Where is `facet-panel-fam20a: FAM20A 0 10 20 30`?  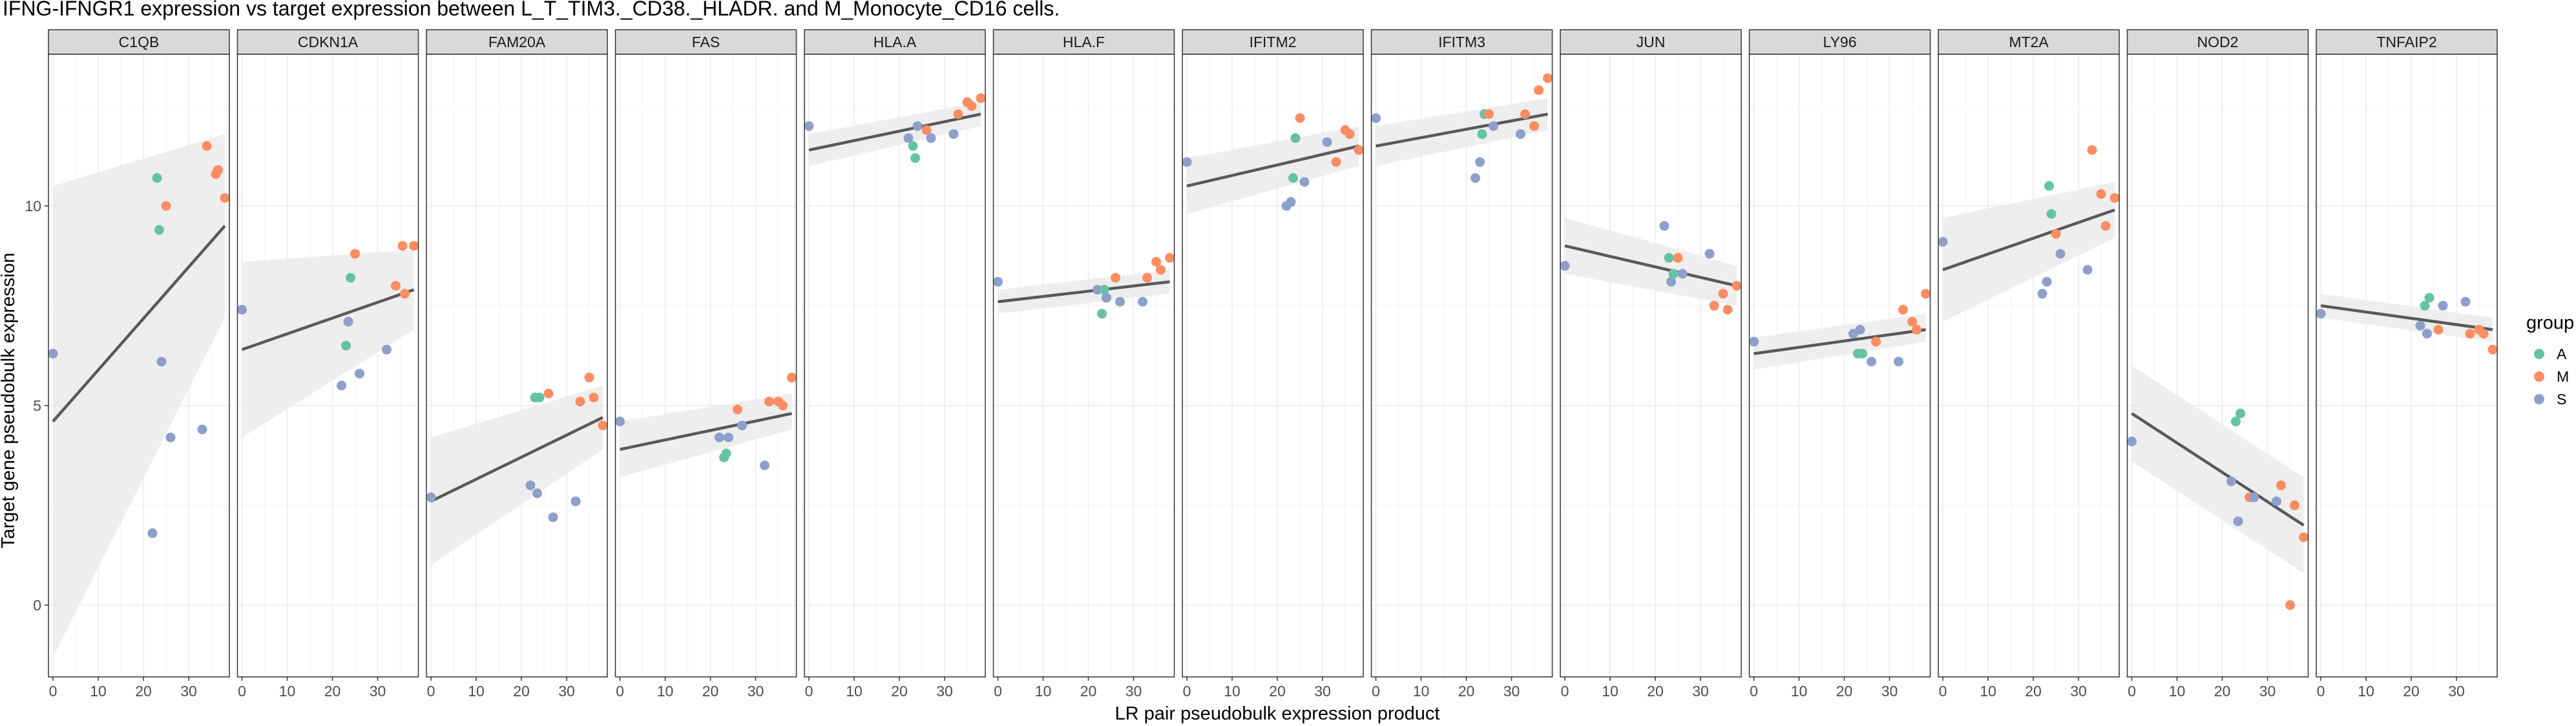 facet-panel-fam20a: FAM20A 0 10 20 30 is located at coordinates (517, 364).